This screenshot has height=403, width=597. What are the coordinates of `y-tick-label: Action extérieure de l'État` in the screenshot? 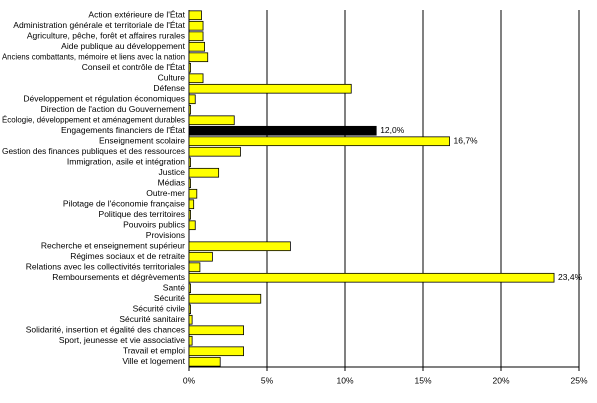 It's located at (136, 15).